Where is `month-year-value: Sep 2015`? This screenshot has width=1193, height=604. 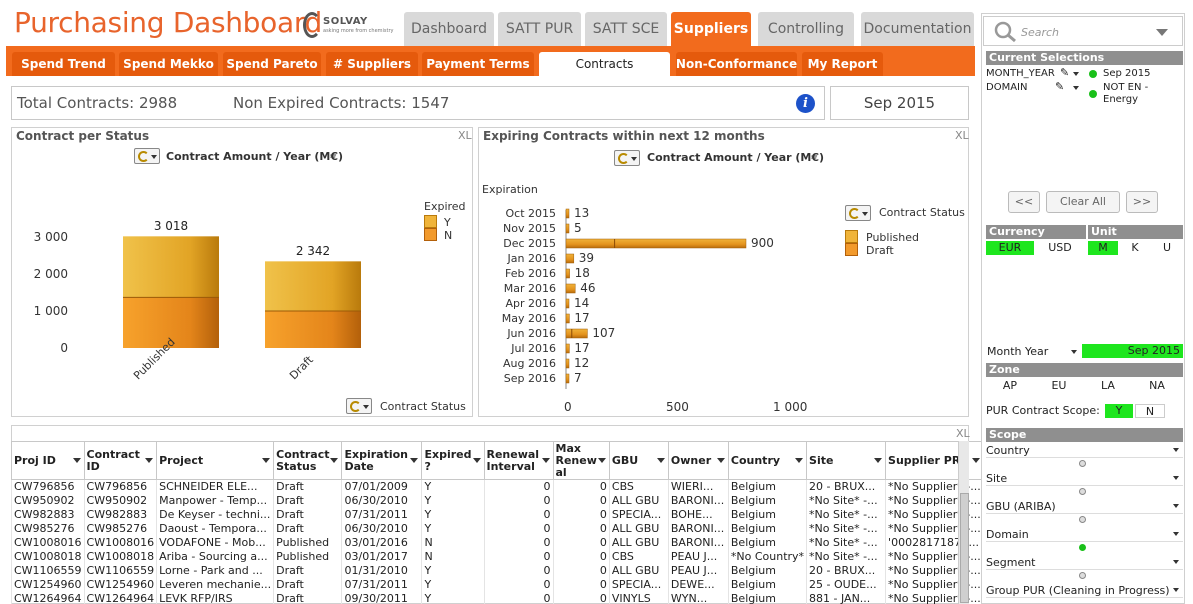
month-year-value: Sep 2015 is located at coordinates (1132, 351).